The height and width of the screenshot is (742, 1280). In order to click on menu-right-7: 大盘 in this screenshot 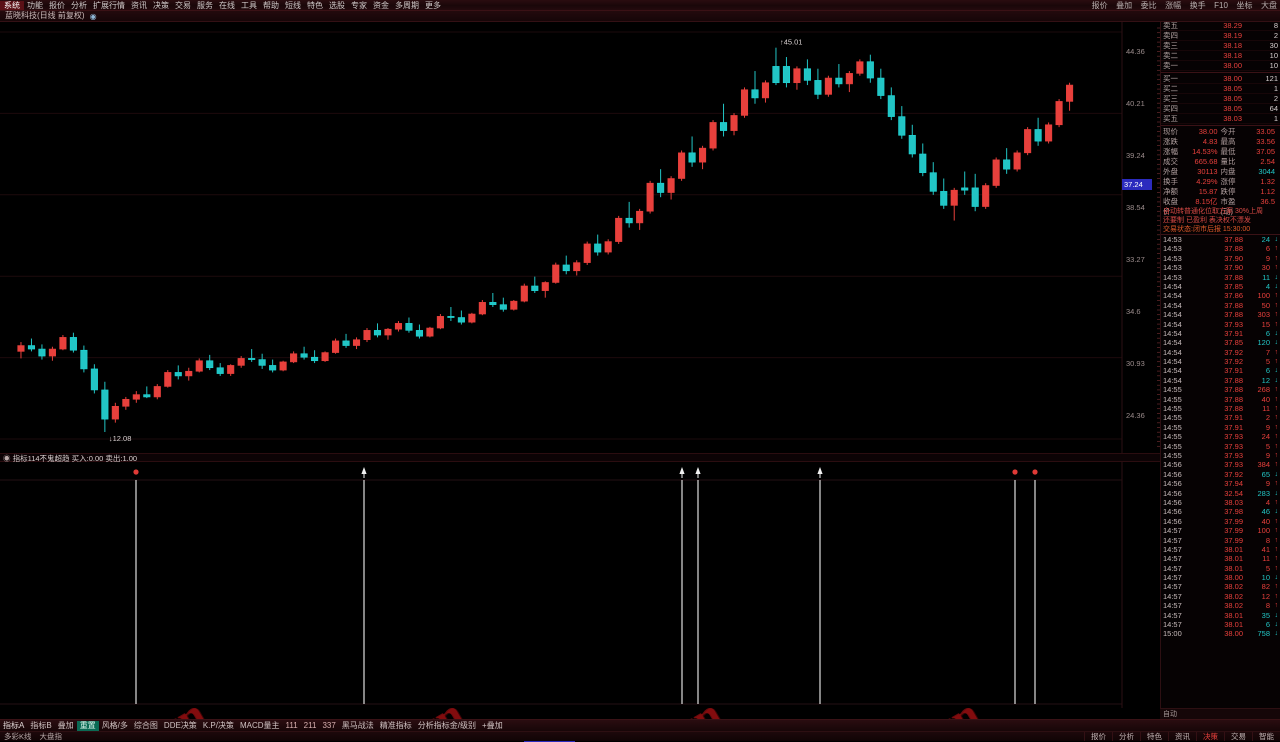, I will do `click(1269, 5)`.